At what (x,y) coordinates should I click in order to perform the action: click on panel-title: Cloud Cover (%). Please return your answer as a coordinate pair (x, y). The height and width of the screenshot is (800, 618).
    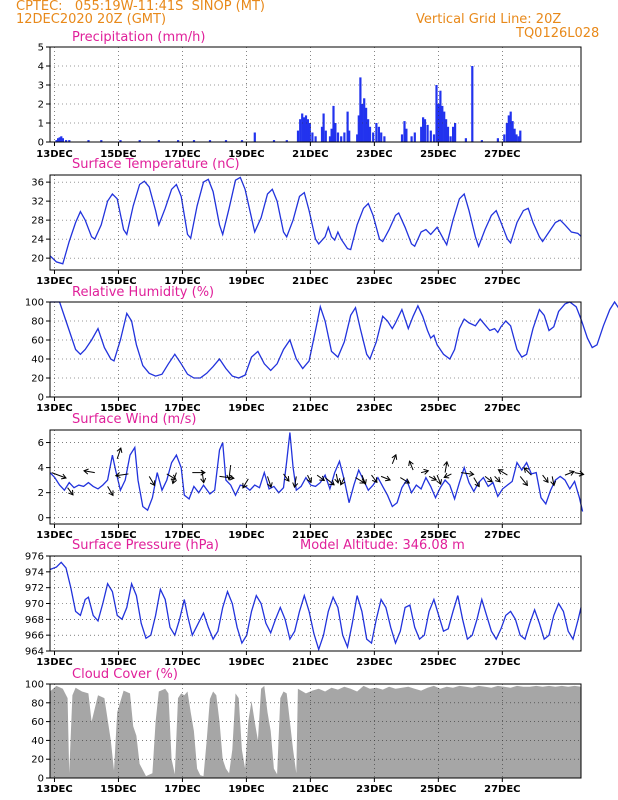
    Looking at the image, I should click on (125, 674).